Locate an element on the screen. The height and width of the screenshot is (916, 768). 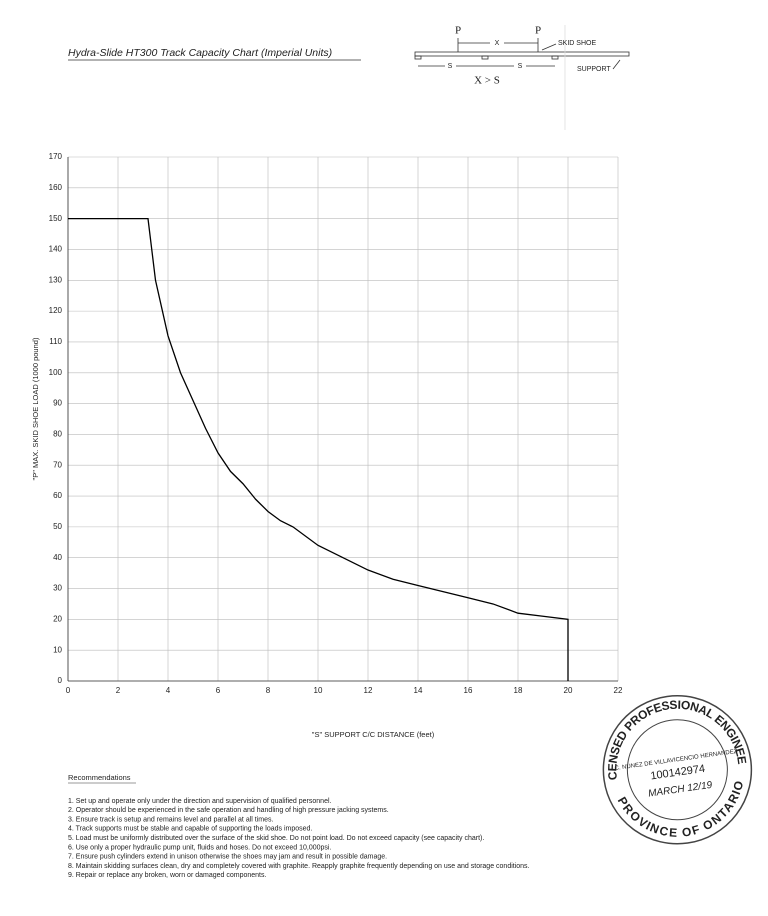
y-tick-label: 110 is located at coordinates (55, 341).